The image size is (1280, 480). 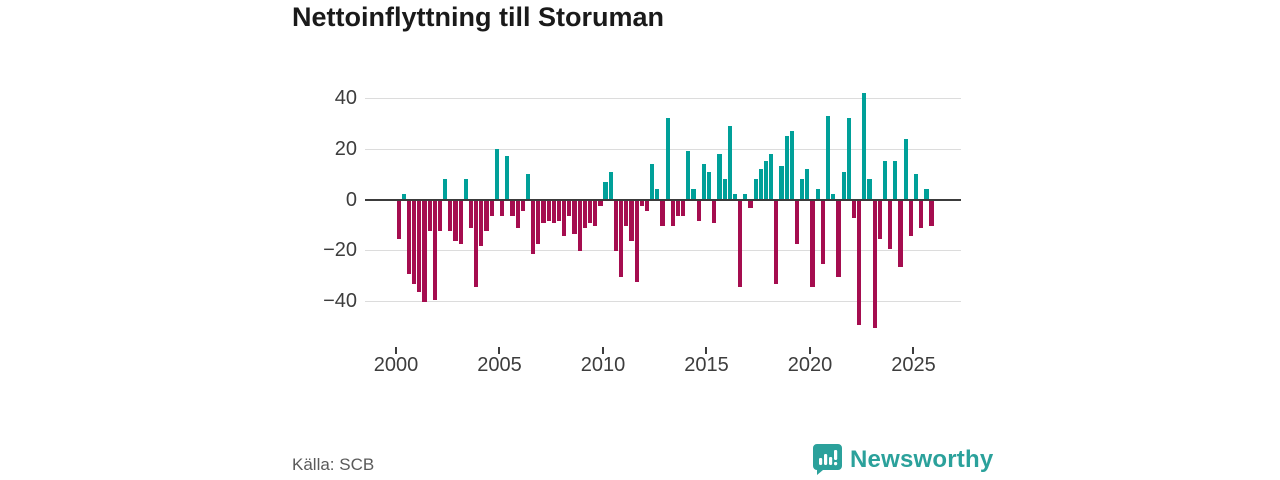 What do you see at coordinates (706, 365) in the screenshot?
I see `x-tick-label-2015: 2015` at bounding box center [706, 365].